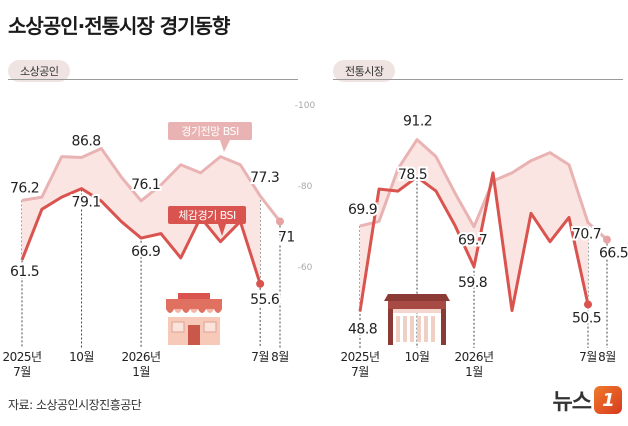  What do you see at coordinates (153, 79) in the screenshot?
I see `panel-divider-left` at bounding box center [153, 79].